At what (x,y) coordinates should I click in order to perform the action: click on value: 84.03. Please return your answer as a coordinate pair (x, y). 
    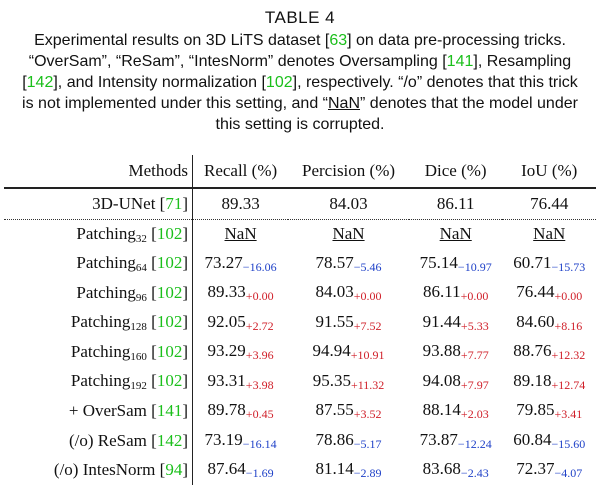
    Looking at the image, I should click on (348, 203).